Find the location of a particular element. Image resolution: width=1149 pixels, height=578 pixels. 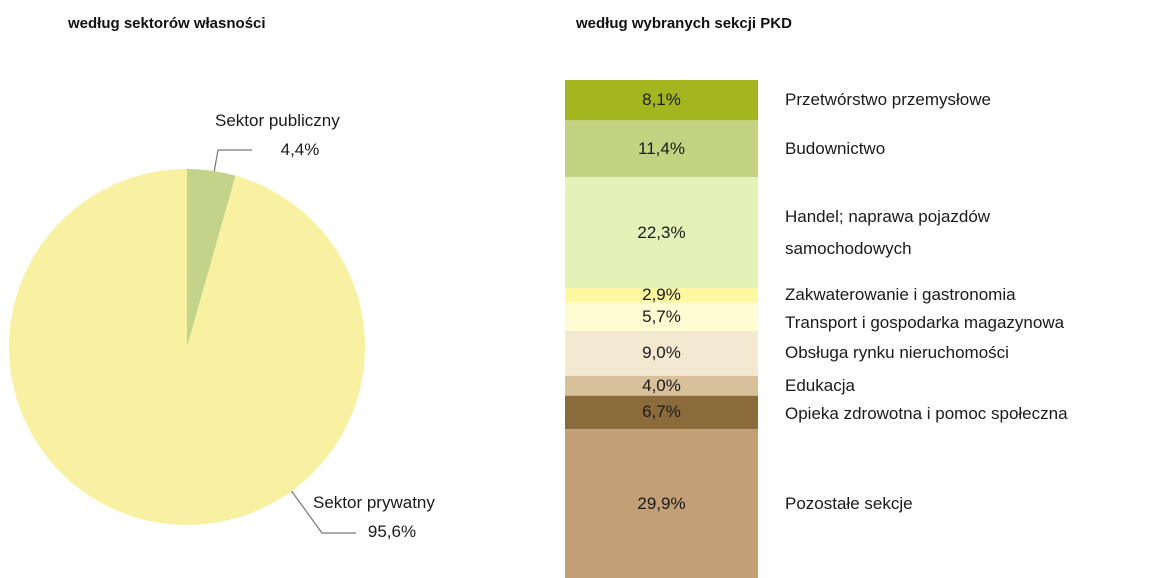

slice-value-label: 4,4% is located at coordinates (300, 149).